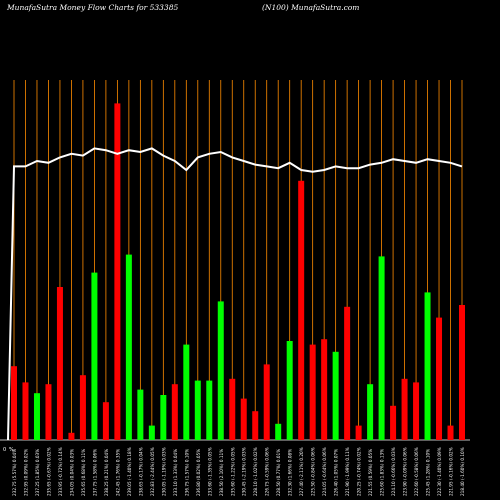 This screenshot has height=500, width=500. I want to click on x-tick-label: 235.65 (0.68%) 0.11%, so click(83, 472).